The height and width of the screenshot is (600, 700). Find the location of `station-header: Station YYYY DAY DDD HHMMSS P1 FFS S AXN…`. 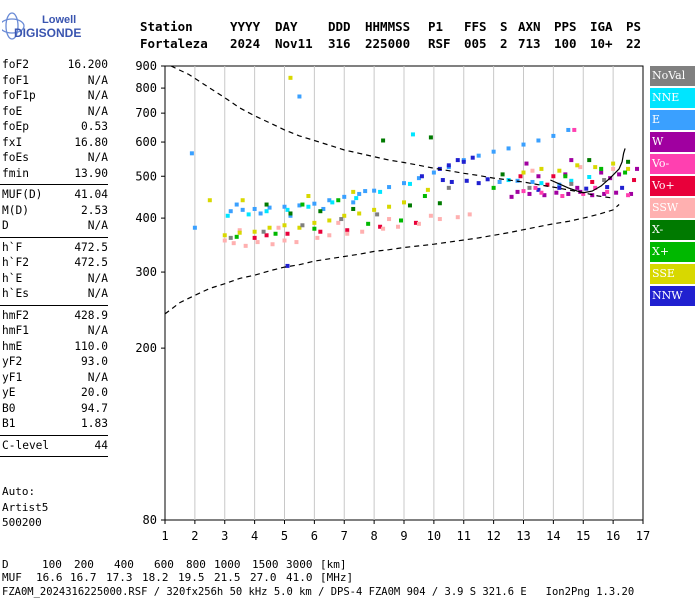

station-header: Station YYYY DAY DDD HHMMSS P1 FFS S AXN… is located at coordinates (420, 35).